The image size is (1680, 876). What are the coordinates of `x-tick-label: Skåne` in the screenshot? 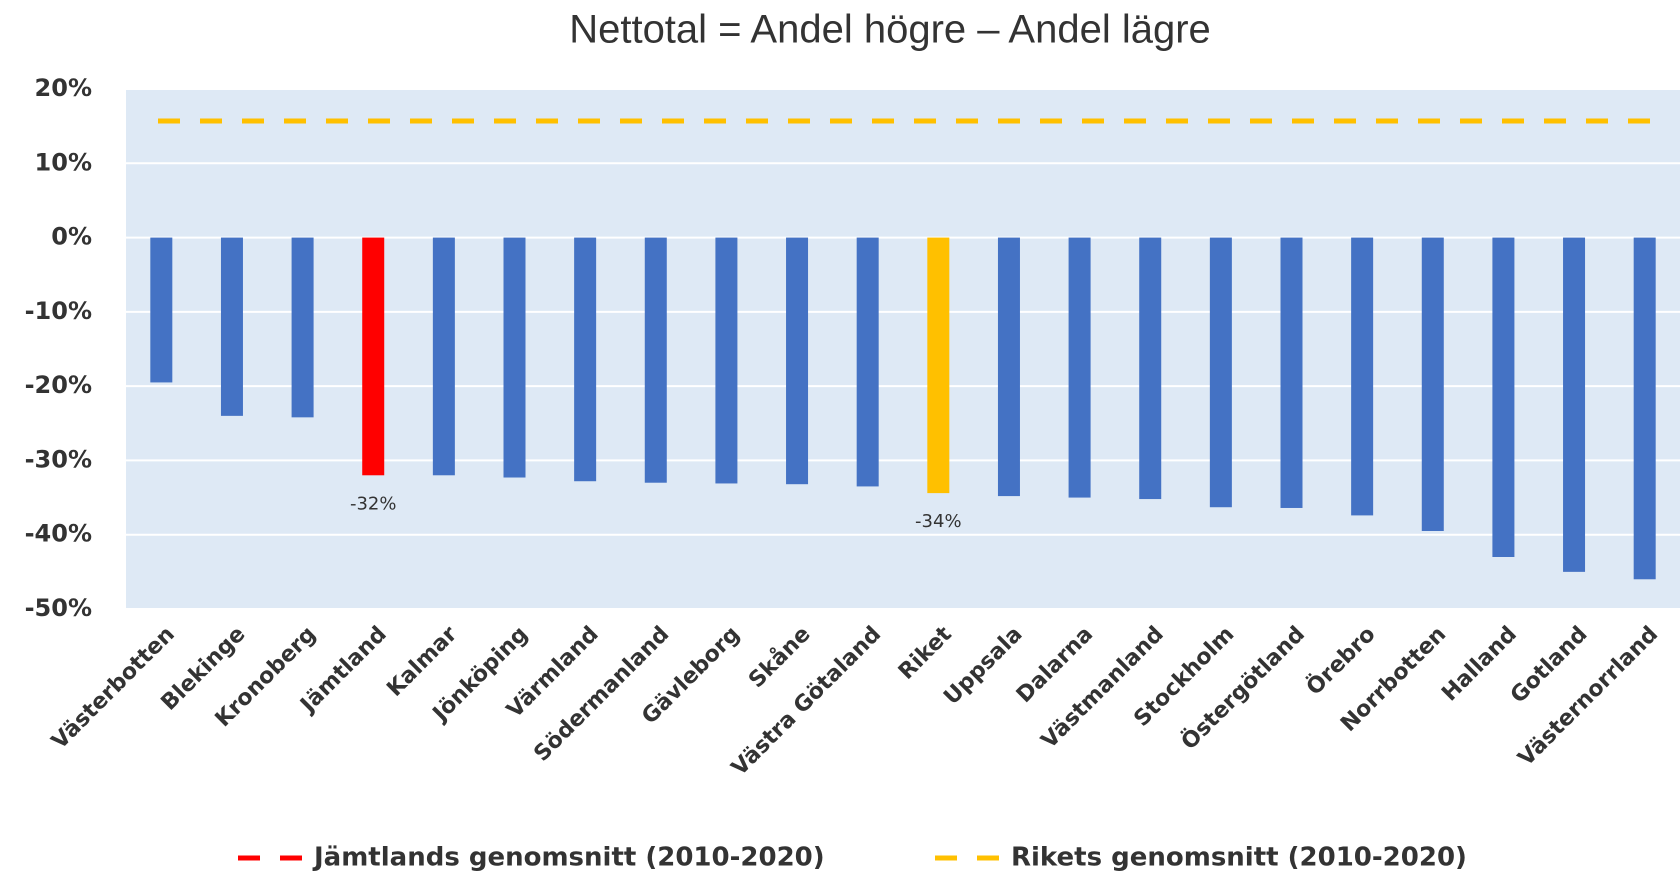 It's located at (779, 657).